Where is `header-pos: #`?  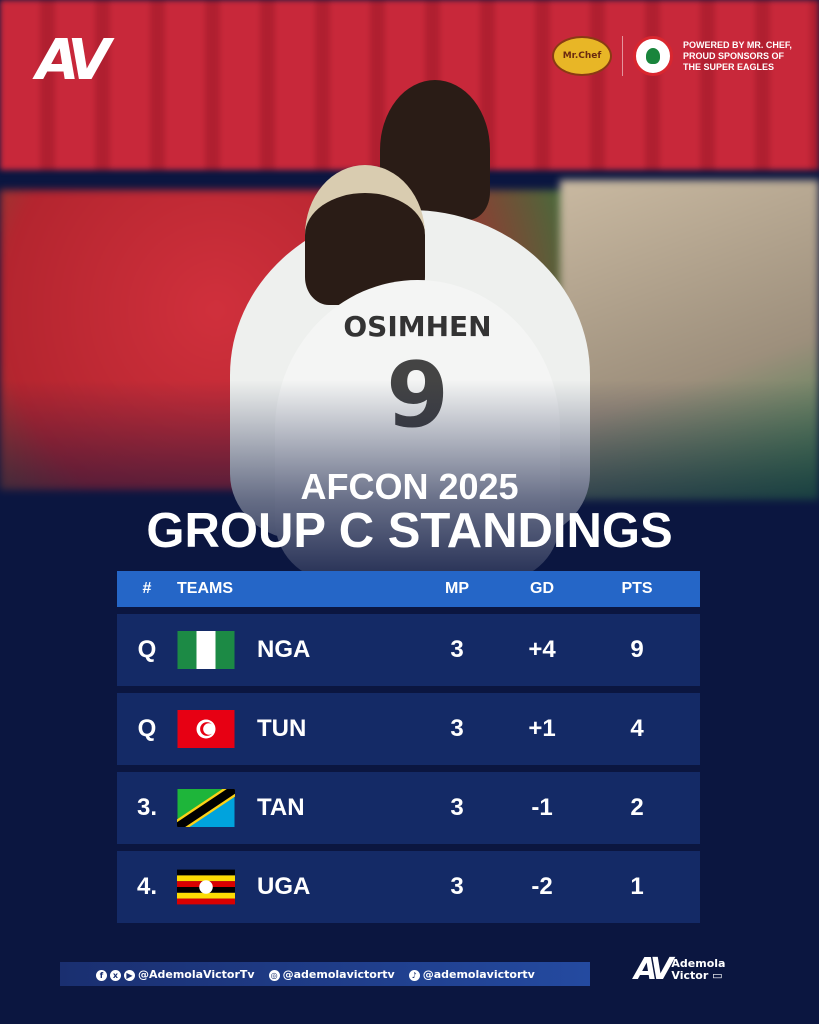
header-pos: # is located at coordinates (147, 588).